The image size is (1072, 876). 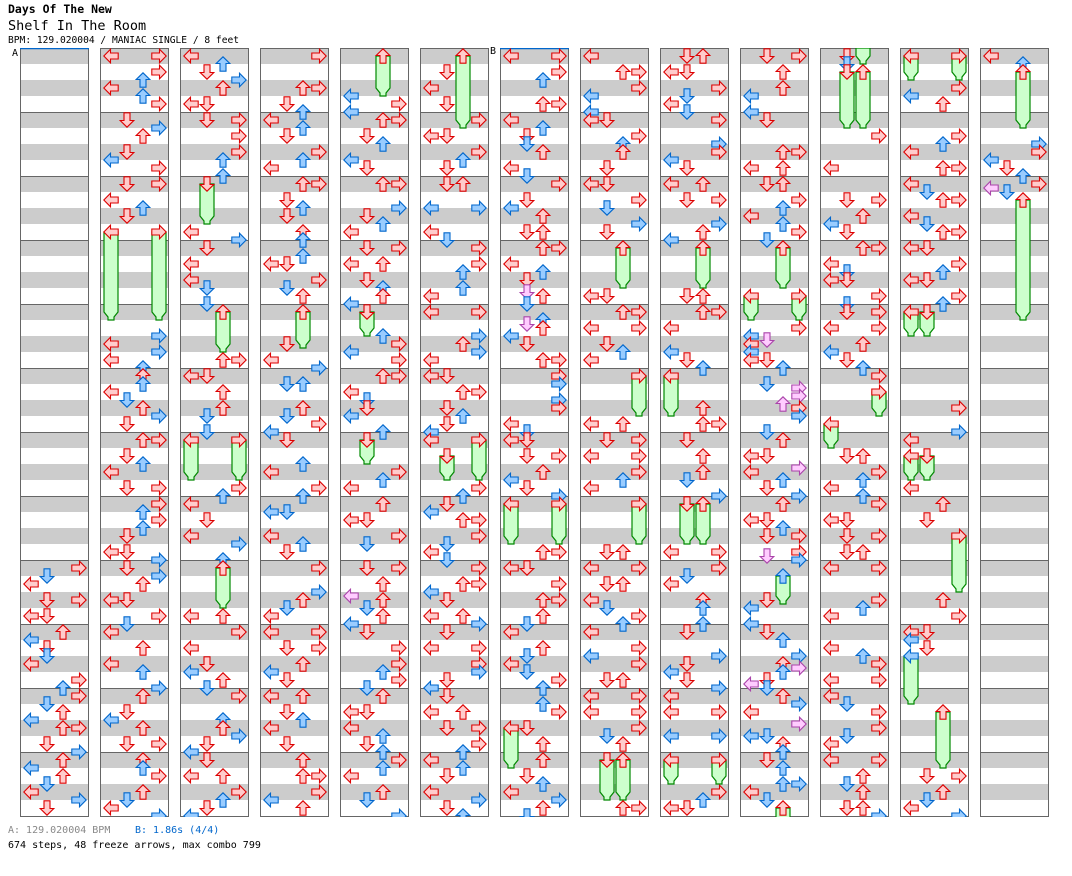 I want to click on song-info: BPM: 129.020004 / MANIAC SINGLE / 8 feet, so click(x=124, y=40).